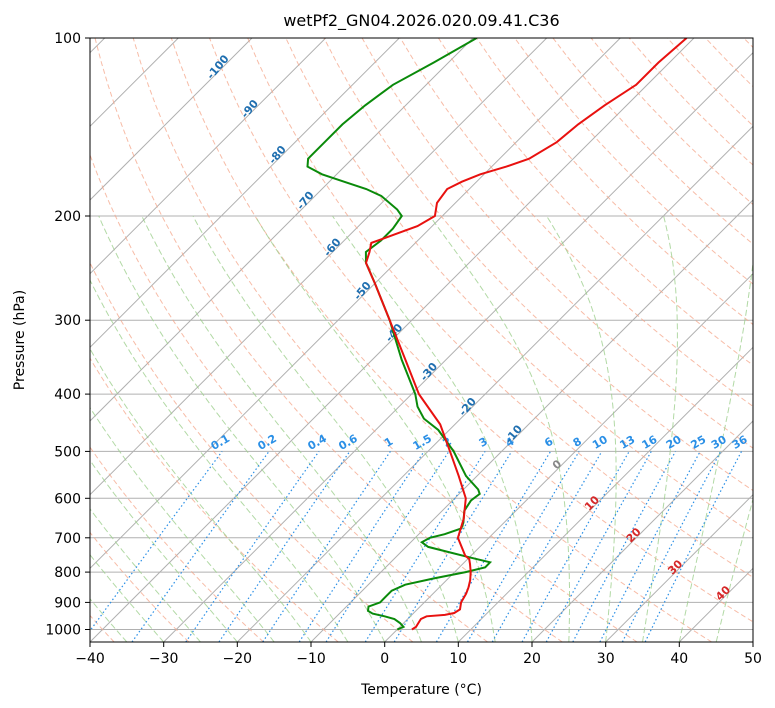 Image resolution: width=775 pixels, height=708 pixels. I want to click on dry-adiabat-label: -60, so click(332, 247).